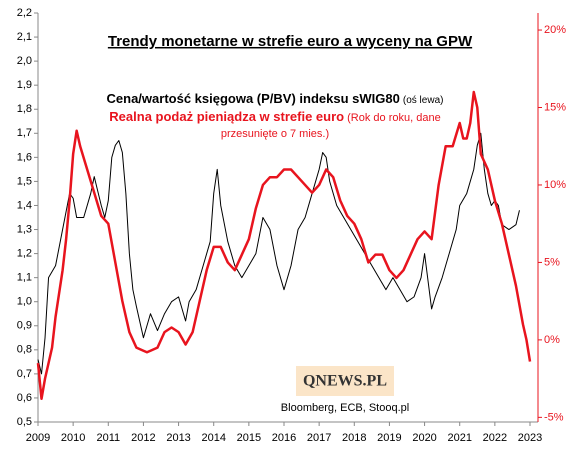  I want to click on logo: QNEWS.PL, so click(345, 381).